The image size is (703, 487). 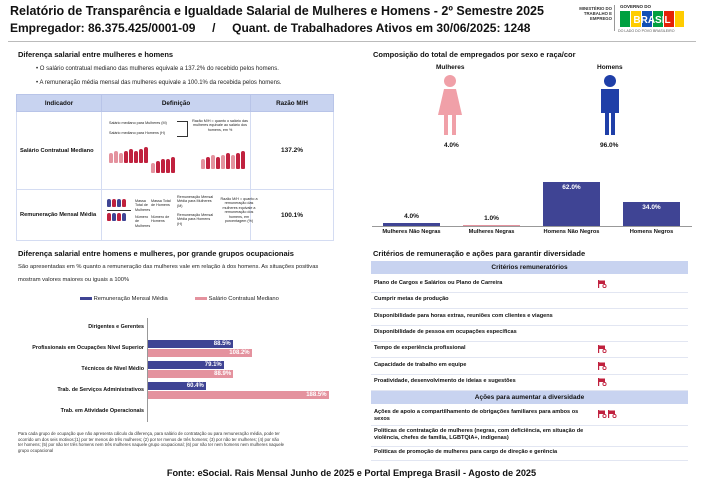 I want to click on gov-word: GOVERNO DO, so click(x=636, y=6).